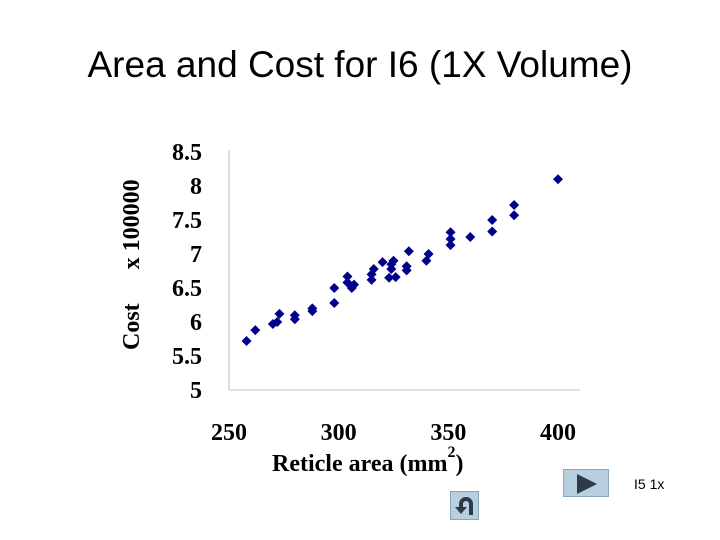 The height and width of the screenshot is (540, 720). Describe the element at coordinates (360, 64) in the screenshot. I see `slide-title: Area and Cost for I6 (1X Volume)` at that location.